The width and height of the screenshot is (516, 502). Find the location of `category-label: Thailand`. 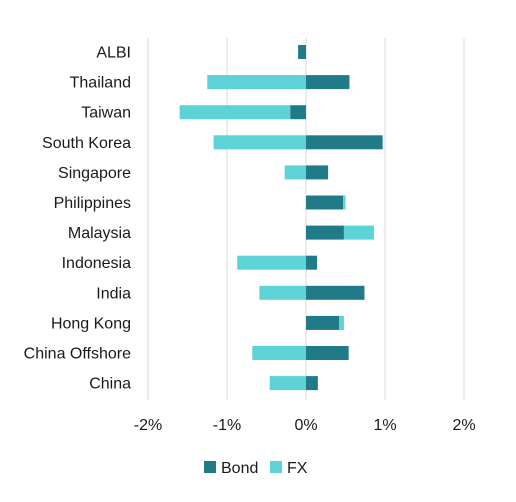

category-label: Thailand is located at coordinates (100, 83).